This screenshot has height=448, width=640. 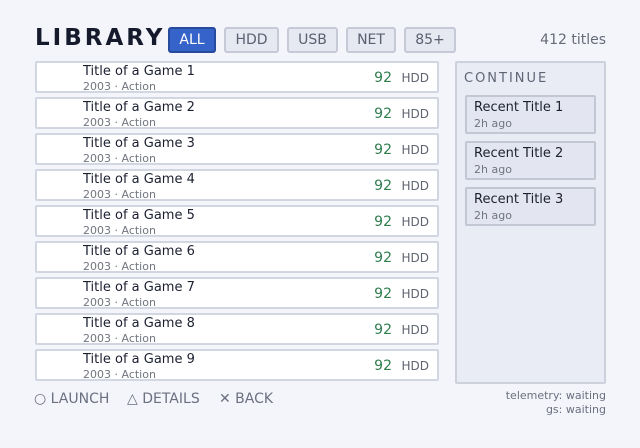 I want to click on game-row: Title of a Game 7 2003 · Action 92 HDD, so click(x=237, y=293).